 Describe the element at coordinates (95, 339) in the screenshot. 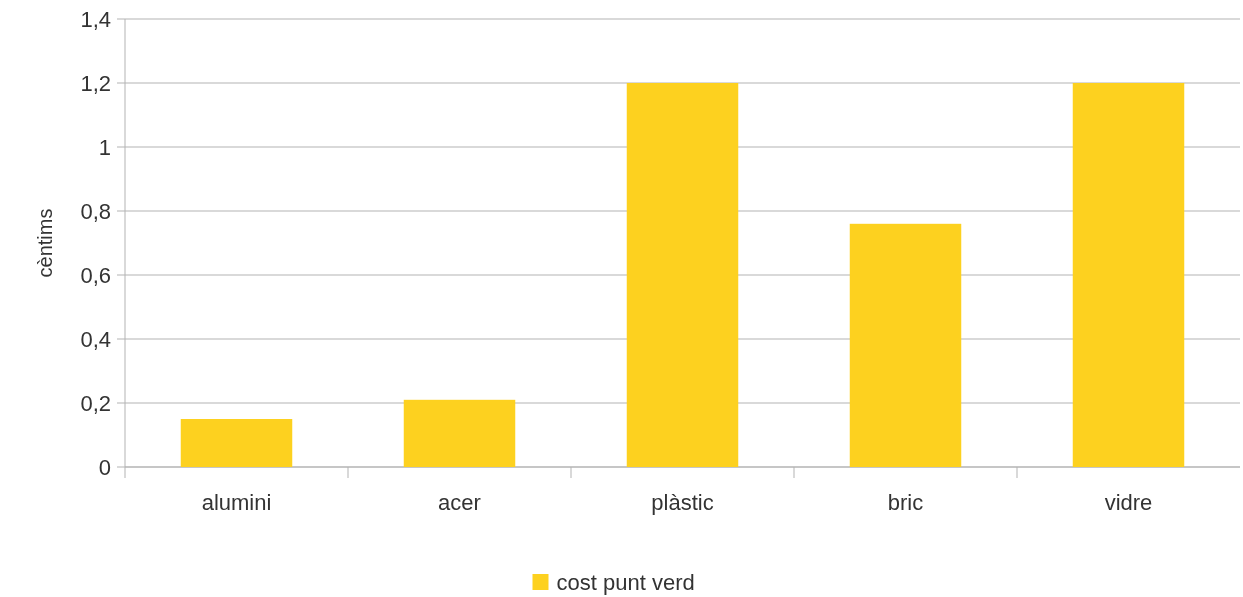

I see `y-tick-label: 0,4` at that location.